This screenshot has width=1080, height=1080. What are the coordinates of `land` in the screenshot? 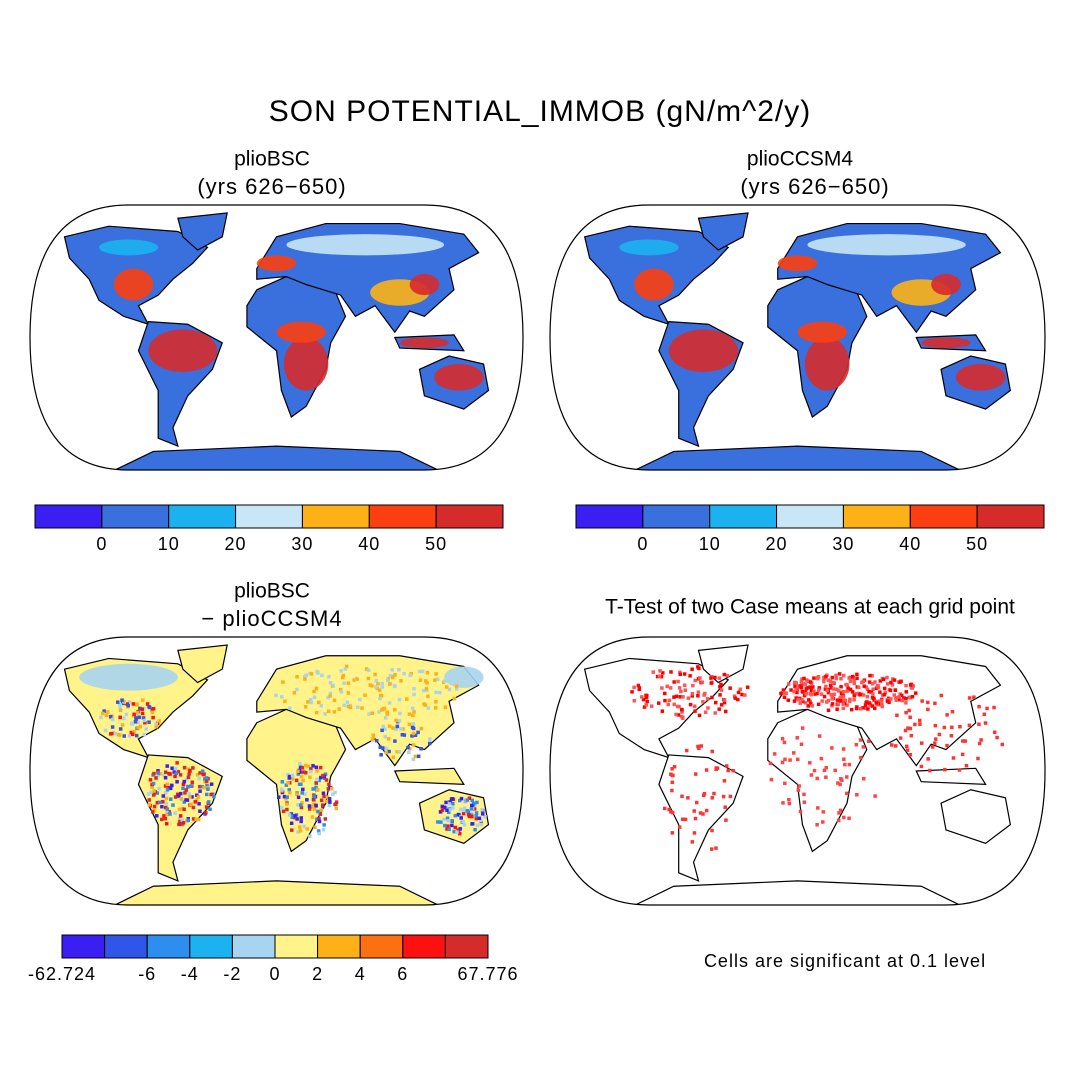 It's located at (202, 664).